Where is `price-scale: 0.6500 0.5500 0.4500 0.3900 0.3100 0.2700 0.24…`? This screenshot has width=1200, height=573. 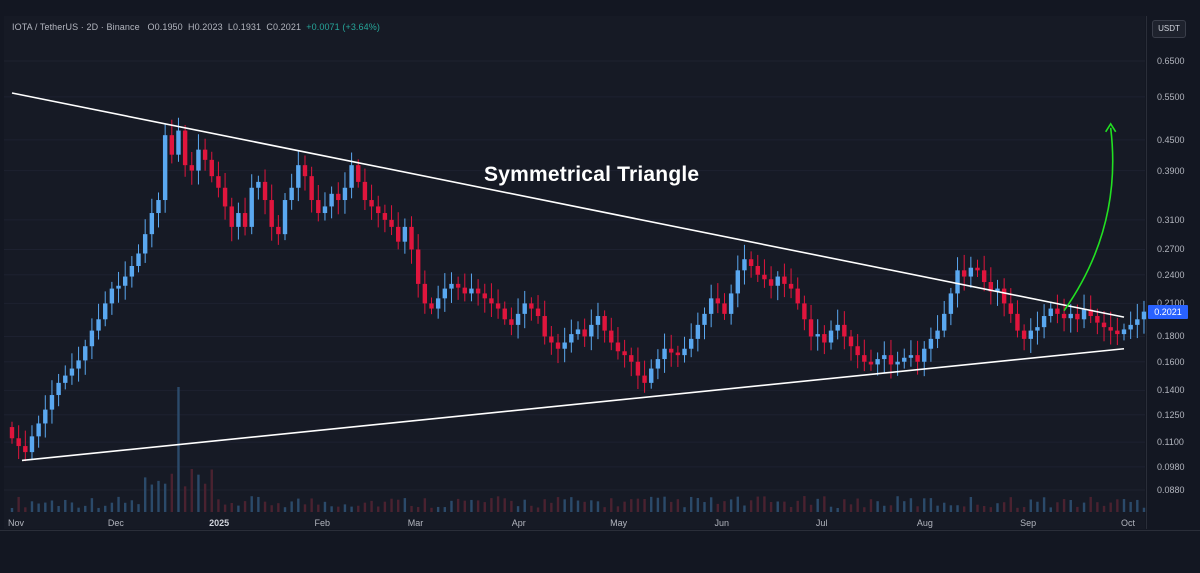 price-scale: 0.6500 0.5500 0.4500 0.3900 0.3100 0.2700 0.24… is located at coordinates (1173, 272).